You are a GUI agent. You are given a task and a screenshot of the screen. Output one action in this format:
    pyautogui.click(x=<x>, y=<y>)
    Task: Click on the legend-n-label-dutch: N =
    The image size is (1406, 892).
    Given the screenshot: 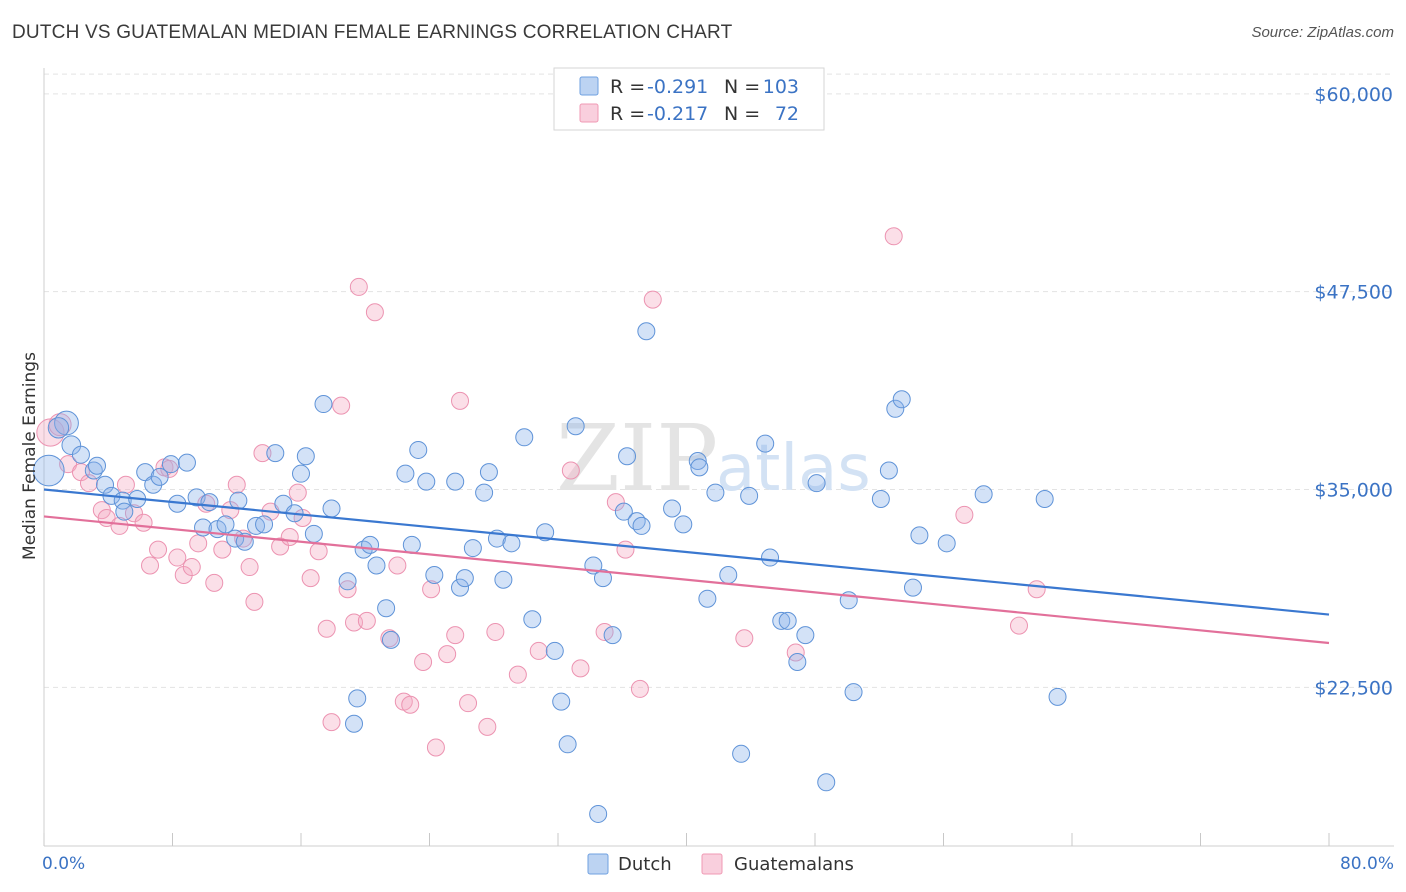 What is the action you would take?
    pyautogui.click(x=742, y=87)
    